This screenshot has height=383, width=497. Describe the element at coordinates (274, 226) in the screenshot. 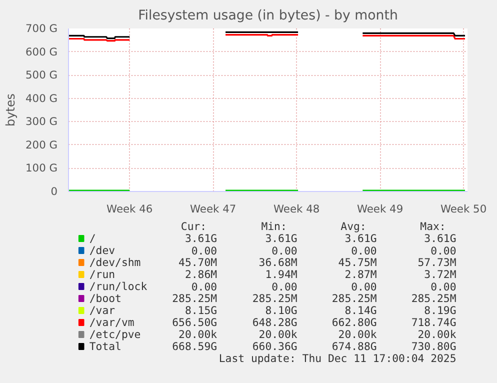

I see `text: Min:` at that location.